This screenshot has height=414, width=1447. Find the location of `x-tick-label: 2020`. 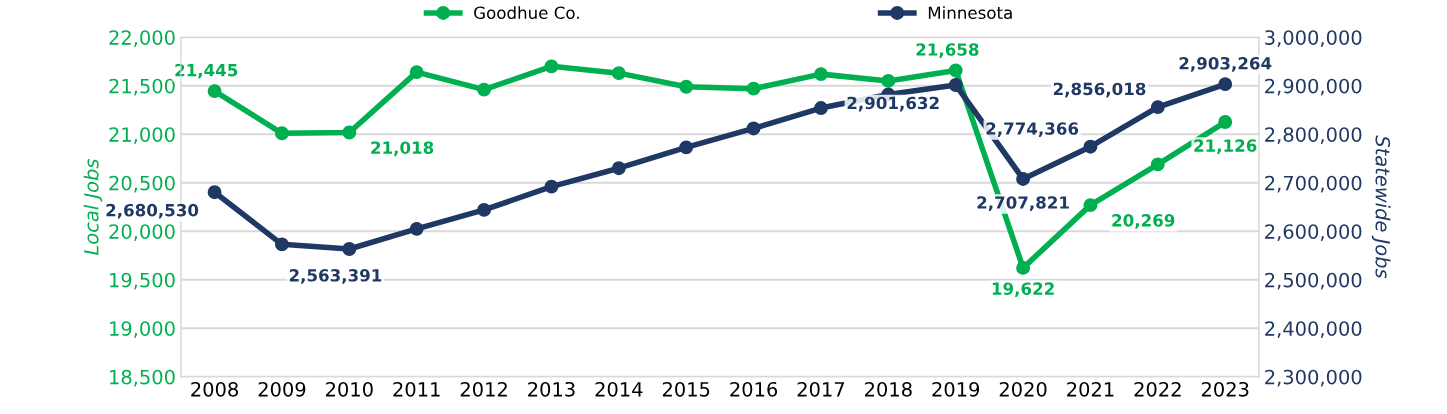

x-tick-label: 2020 is located at coordinates (1023, 389).